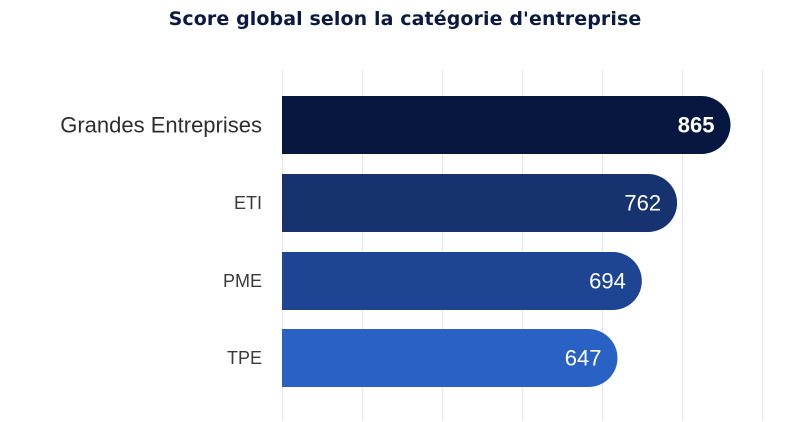 The height and width of the screenshot is (422, 810). What do you see at coordinates (450, 358) in the screenshot?
I see `bar-tpe` at bounding box center [450, 358].